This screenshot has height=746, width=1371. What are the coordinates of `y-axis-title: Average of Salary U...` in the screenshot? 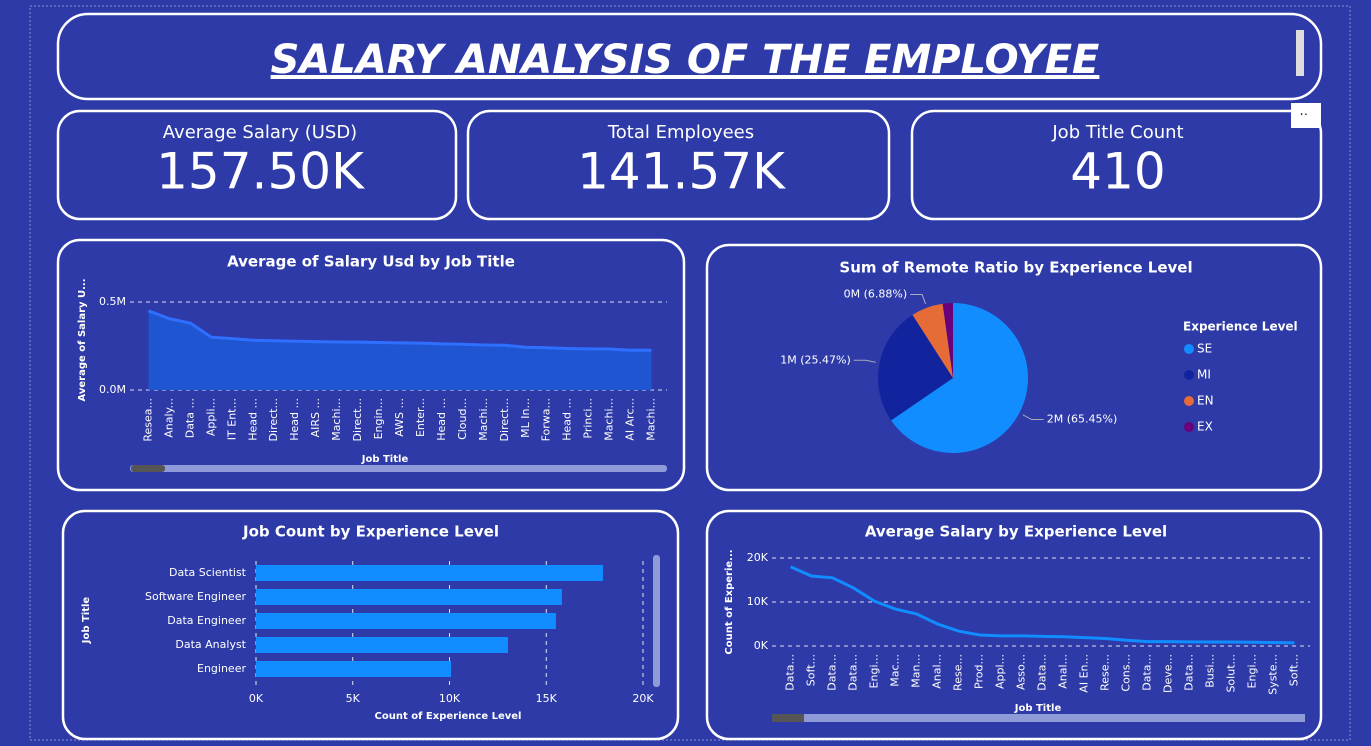 It's located at (82, 339).